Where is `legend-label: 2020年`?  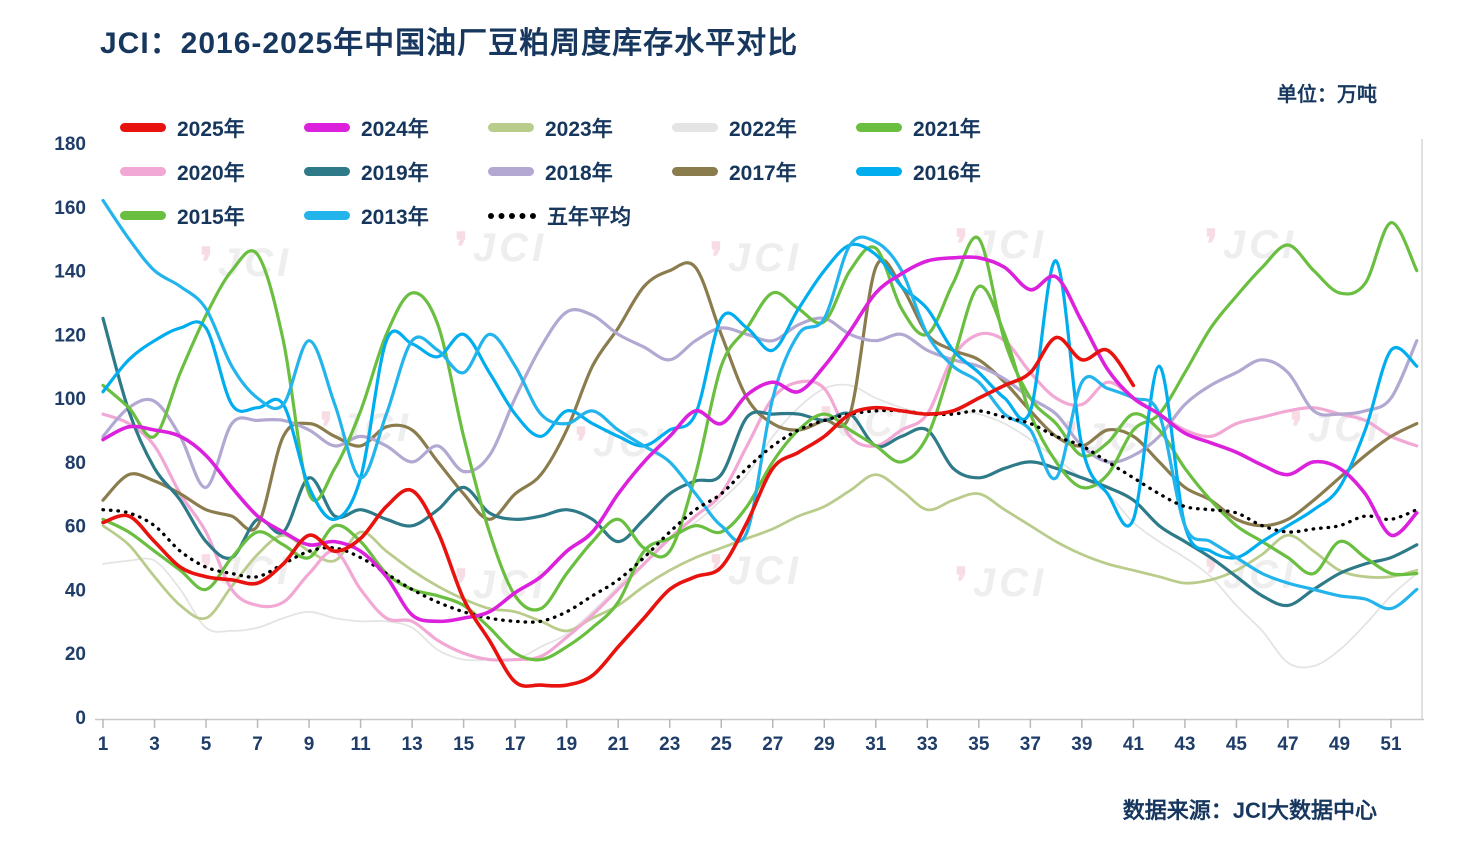
legend-label: 2020年 is located at coordinates (211, 173).